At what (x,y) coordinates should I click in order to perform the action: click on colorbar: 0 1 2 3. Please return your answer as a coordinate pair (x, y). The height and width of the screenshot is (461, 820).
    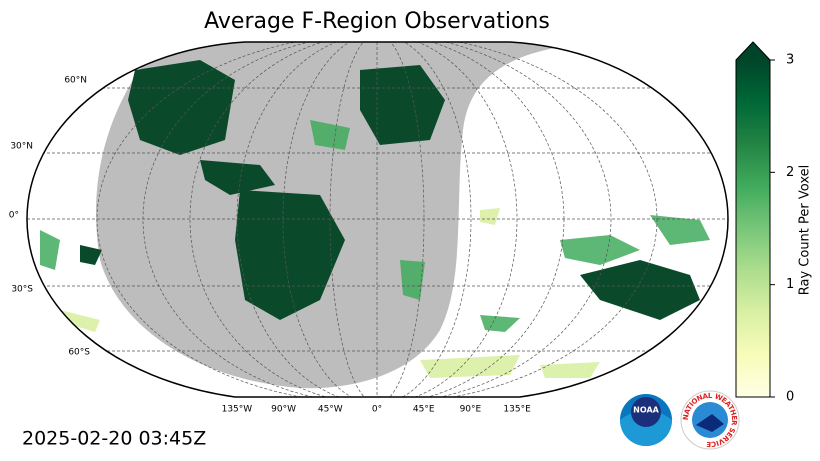
    Looking at the image, I should click on (764, 223).